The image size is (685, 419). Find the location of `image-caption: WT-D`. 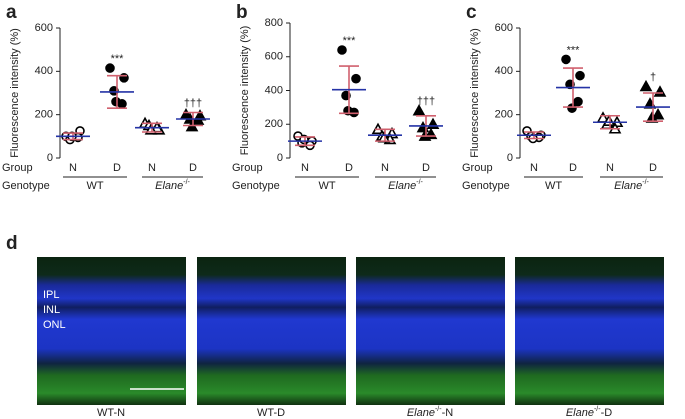

image-caption: WT-D is located at coordinates (271, 413).